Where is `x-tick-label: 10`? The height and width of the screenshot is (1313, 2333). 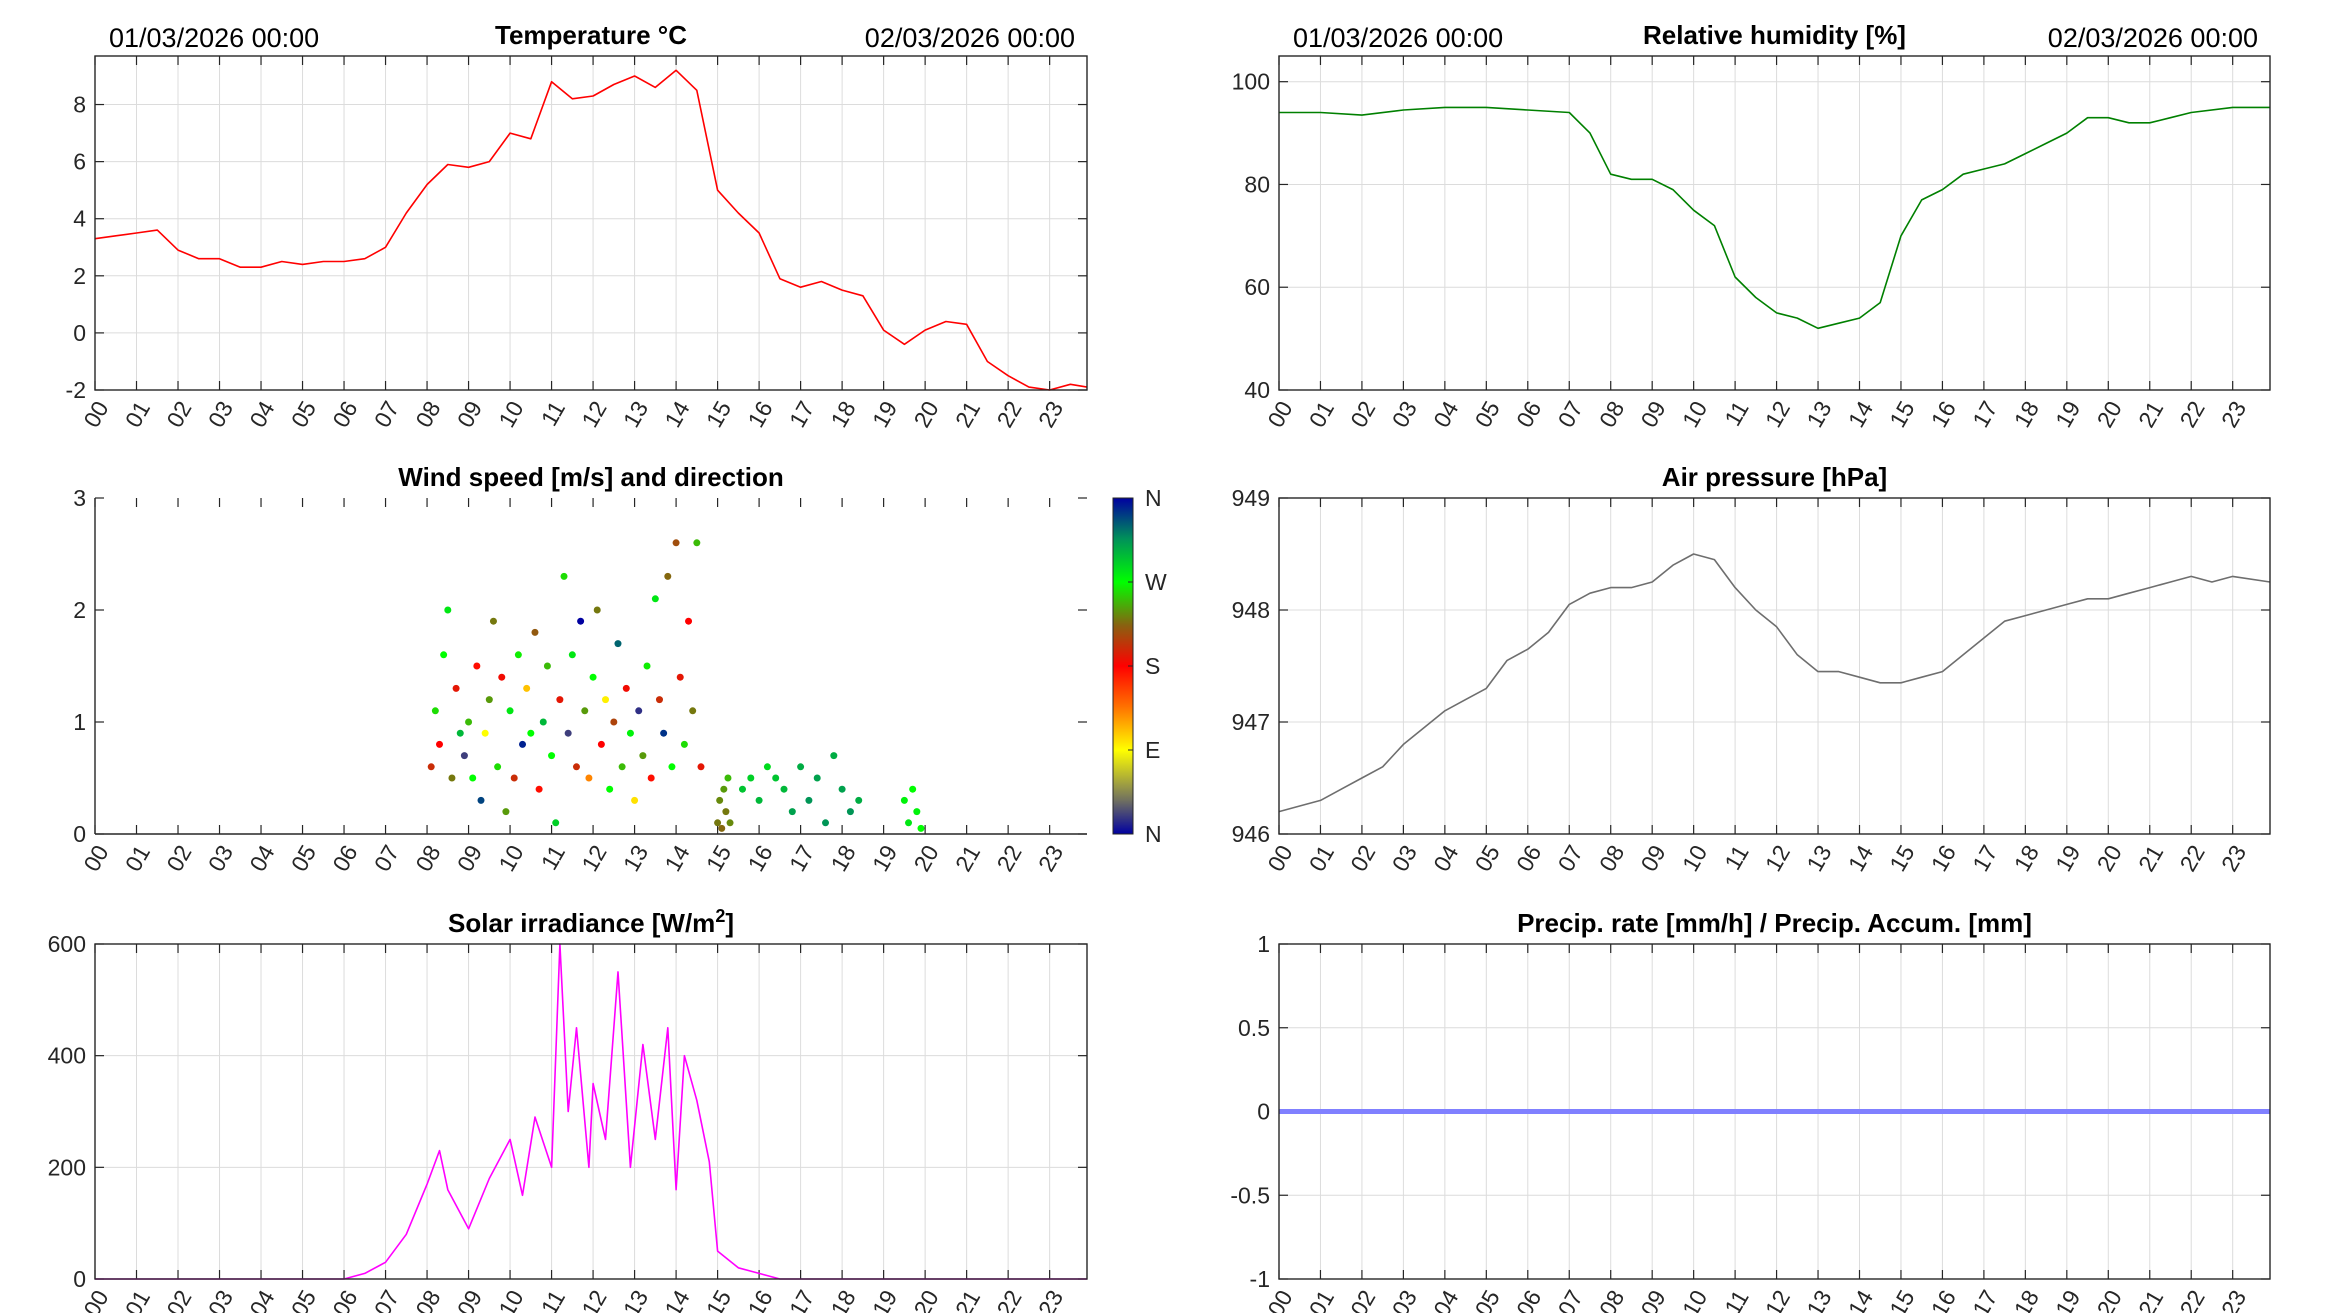 x-tick-label: 10 is located at coordinates (1694, 1299).